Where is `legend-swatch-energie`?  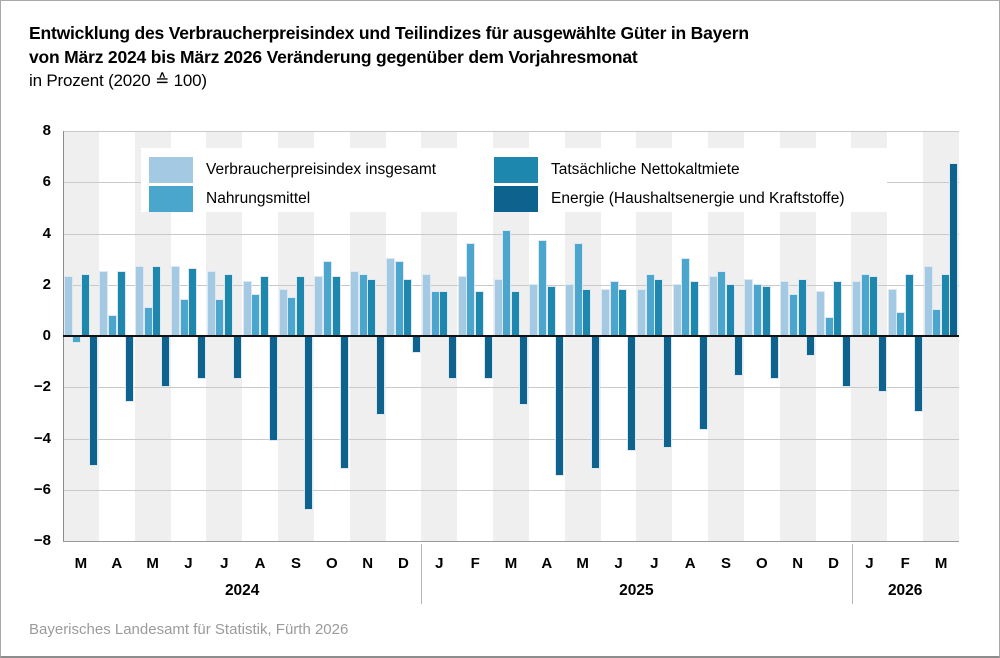 legend-swatch-energie is located at coordinates (516, 199).